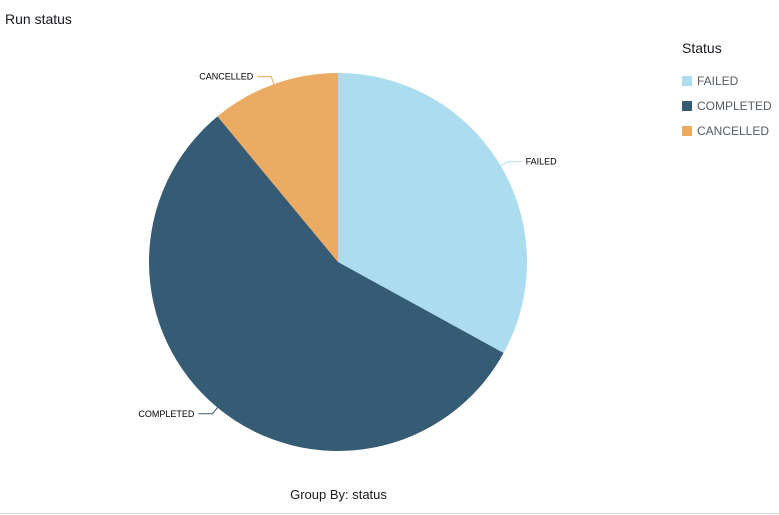 This screenshot has width=779, height=515. I want to click on legend-item-label: CANCELLED, so click(733, 130).